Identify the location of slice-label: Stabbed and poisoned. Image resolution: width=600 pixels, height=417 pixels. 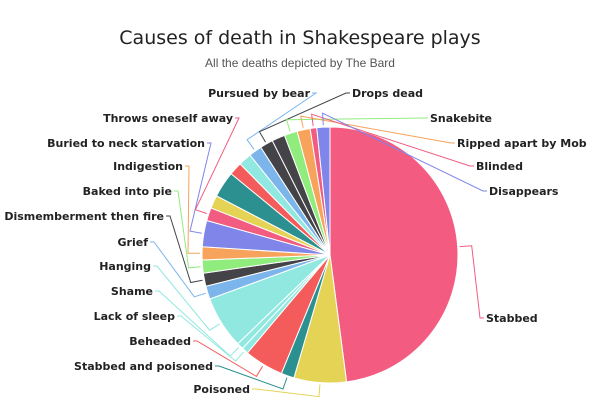
(143, 366).